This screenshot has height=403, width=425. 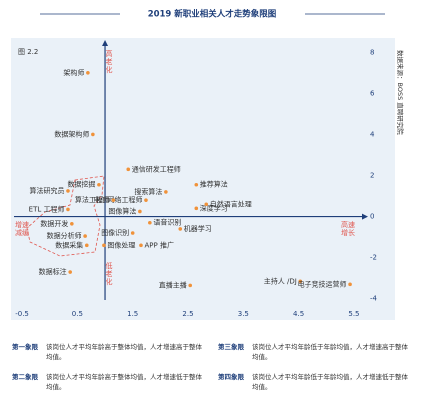 What do you see at coordinates (73, 72) in the screenshot?
I see `point-label: 架构师` at bounding box center [73, 72].